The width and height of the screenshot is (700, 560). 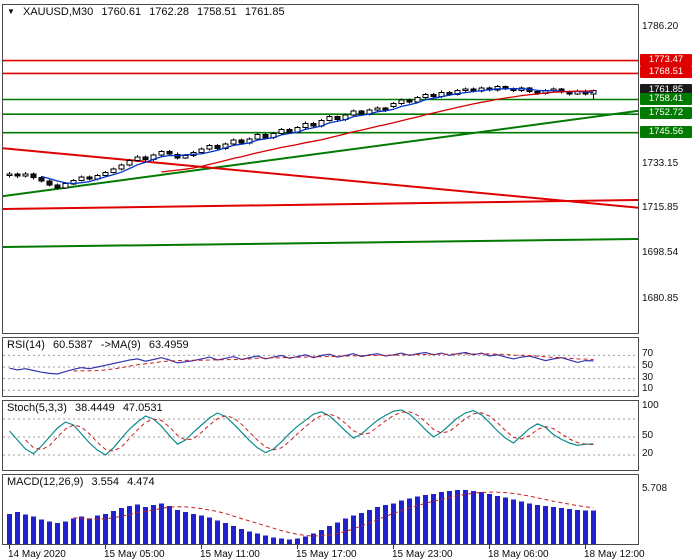 I want to click on rsi-canvas, so click(x=320, y=367).